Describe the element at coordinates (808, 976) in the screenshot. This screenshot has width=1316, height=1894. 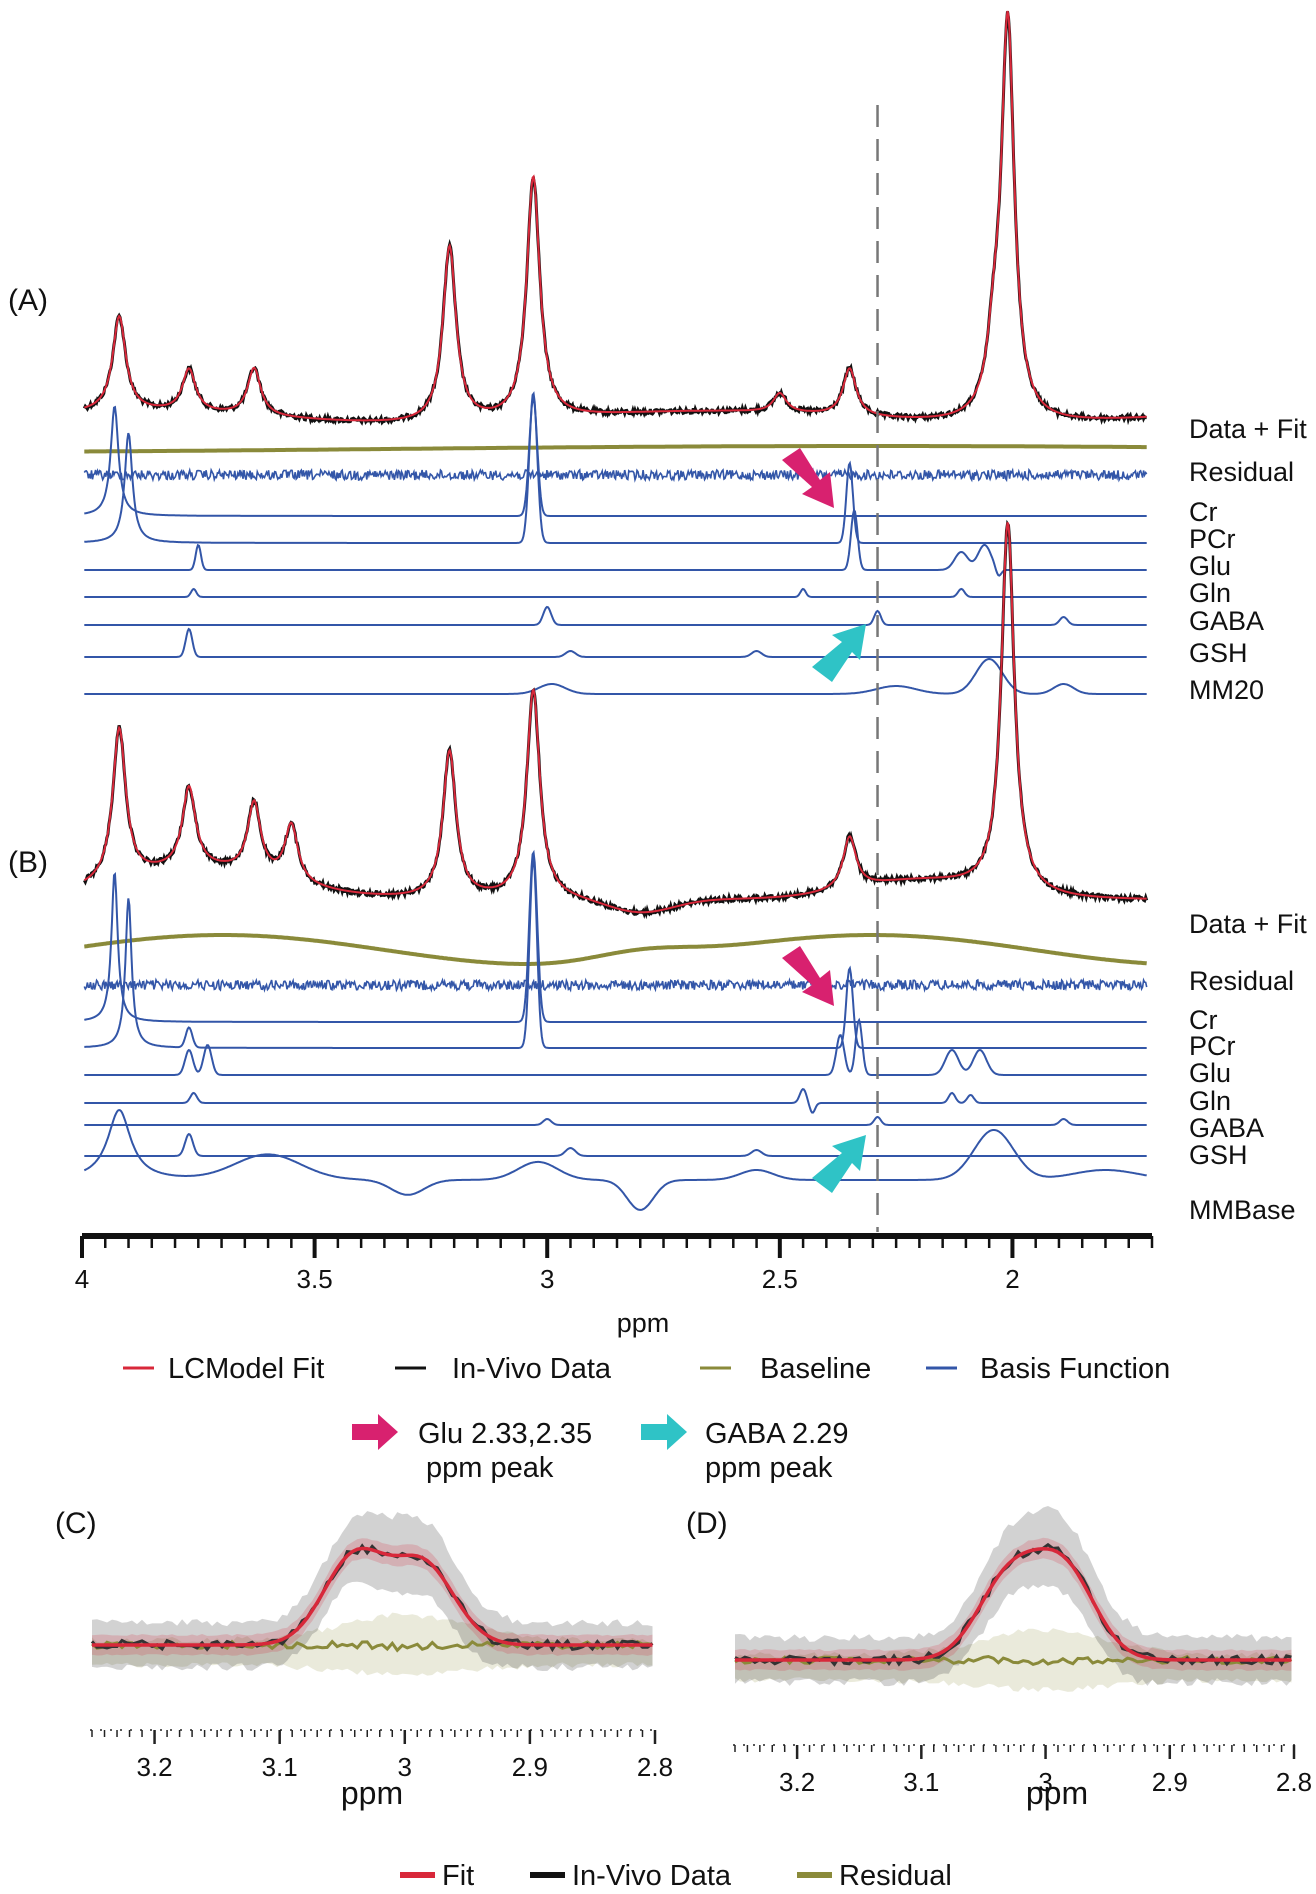
I see `arrow-b-glu-icon` at that location.